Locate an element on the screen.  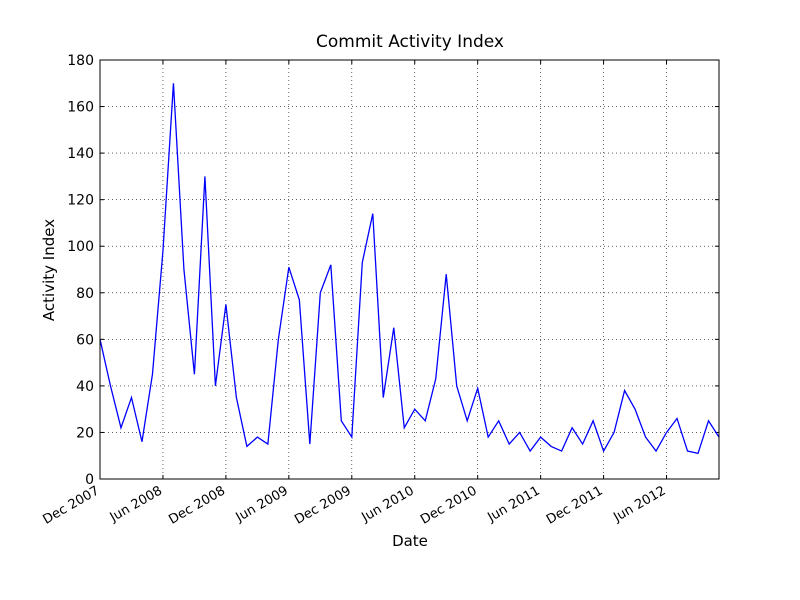
y-tick-label: 160 is located at coordinates (80, 108).